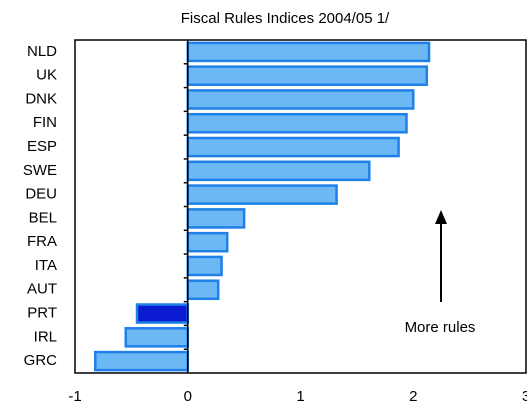 Image resolution: width=527 pixels, height=413 pixels. Describe the element at coordinates (45, 336) in the screenshot. I see `y-tick-label: IRL` at that location.